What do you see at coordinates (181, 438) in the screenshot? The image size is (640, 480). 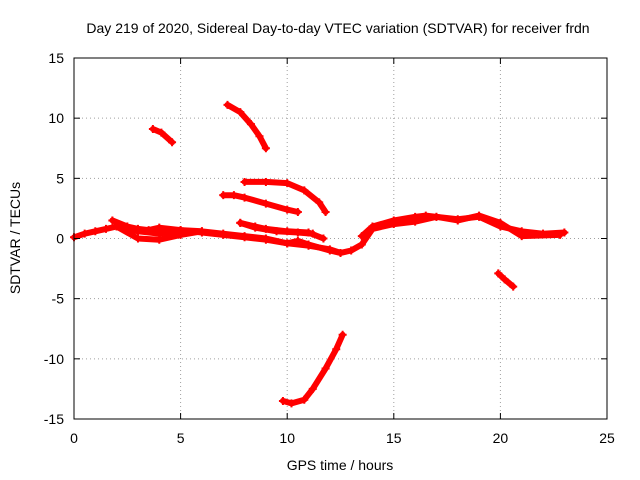 I see `x-tick-label: 5` at bounding box center [181, 438].